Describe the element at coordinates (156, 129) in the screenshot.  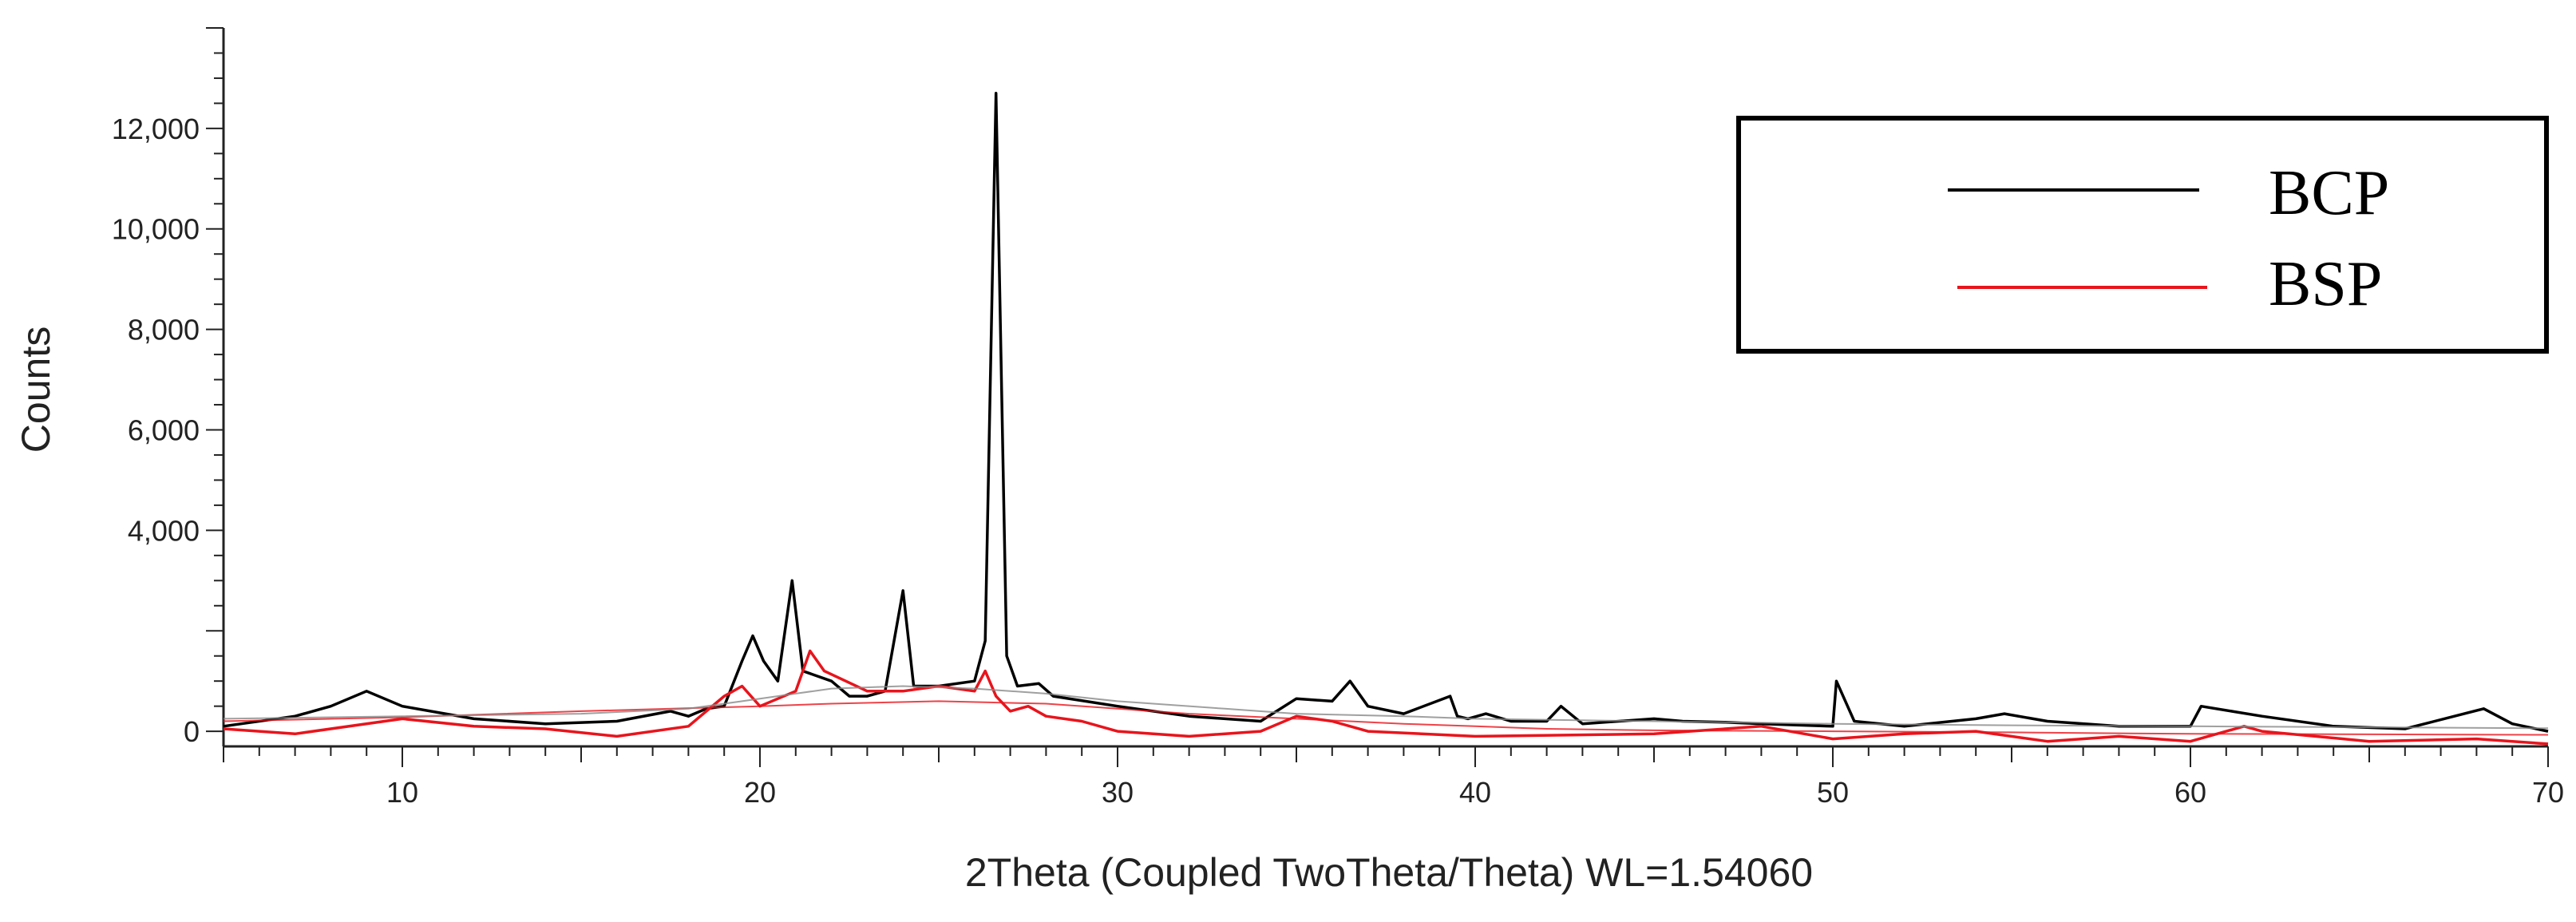
I see `y-tick-label: 12,000` at that location.